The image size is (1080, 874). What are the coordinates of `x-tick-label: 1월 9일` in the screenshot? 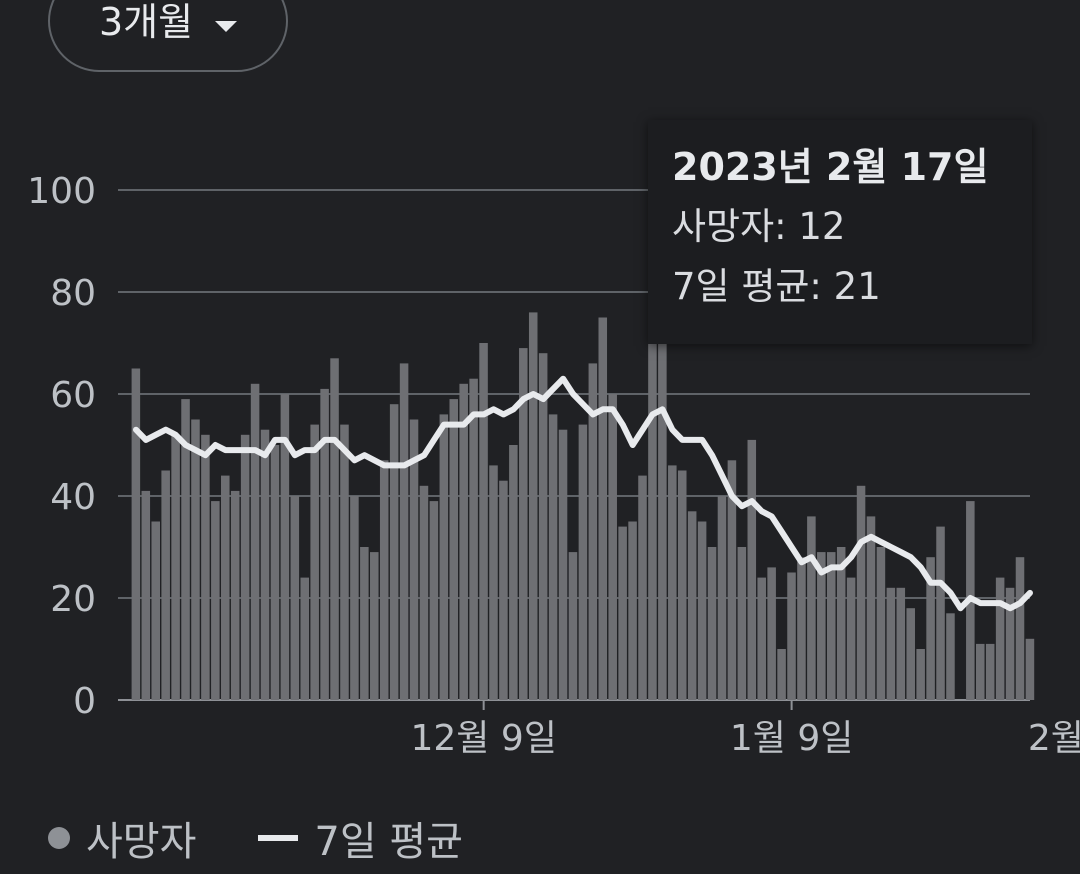 It's located at (792, 738).